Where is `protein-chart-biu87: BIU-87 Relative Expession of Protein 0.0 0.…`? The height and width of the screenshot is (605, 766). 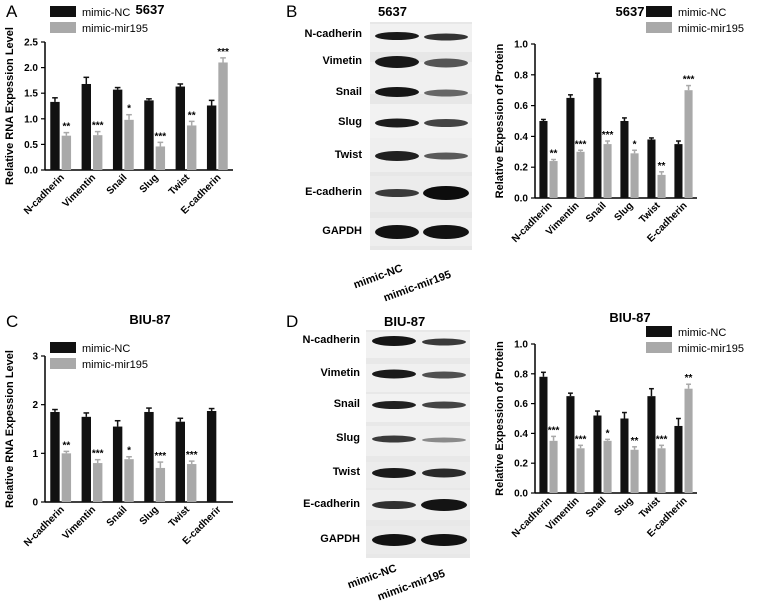
protein-chart-biu87: BIU-87 Relative Expession of Protein 0.0 0.… is located at coordinates (619, 425).